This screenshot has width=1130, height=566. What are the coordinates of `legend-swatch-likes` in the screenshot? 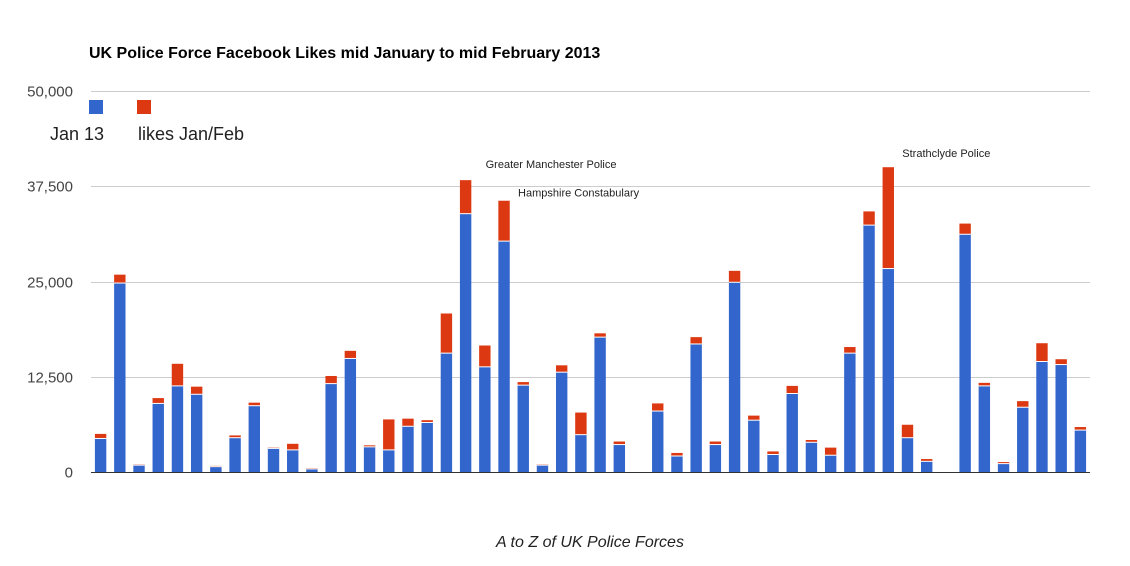 It's located at (144, 107).